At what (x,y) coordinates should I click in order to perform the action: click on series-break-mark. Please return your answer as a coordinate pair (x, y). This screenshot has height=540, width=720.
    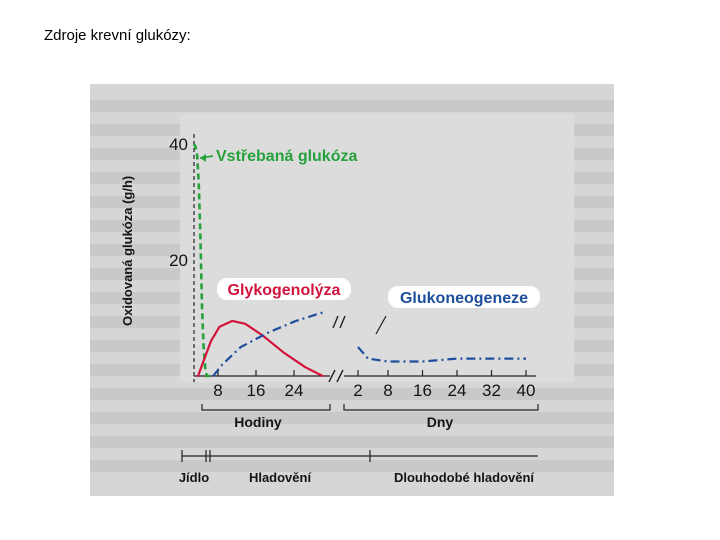
    Looking at the image, I should click on (339, 322).